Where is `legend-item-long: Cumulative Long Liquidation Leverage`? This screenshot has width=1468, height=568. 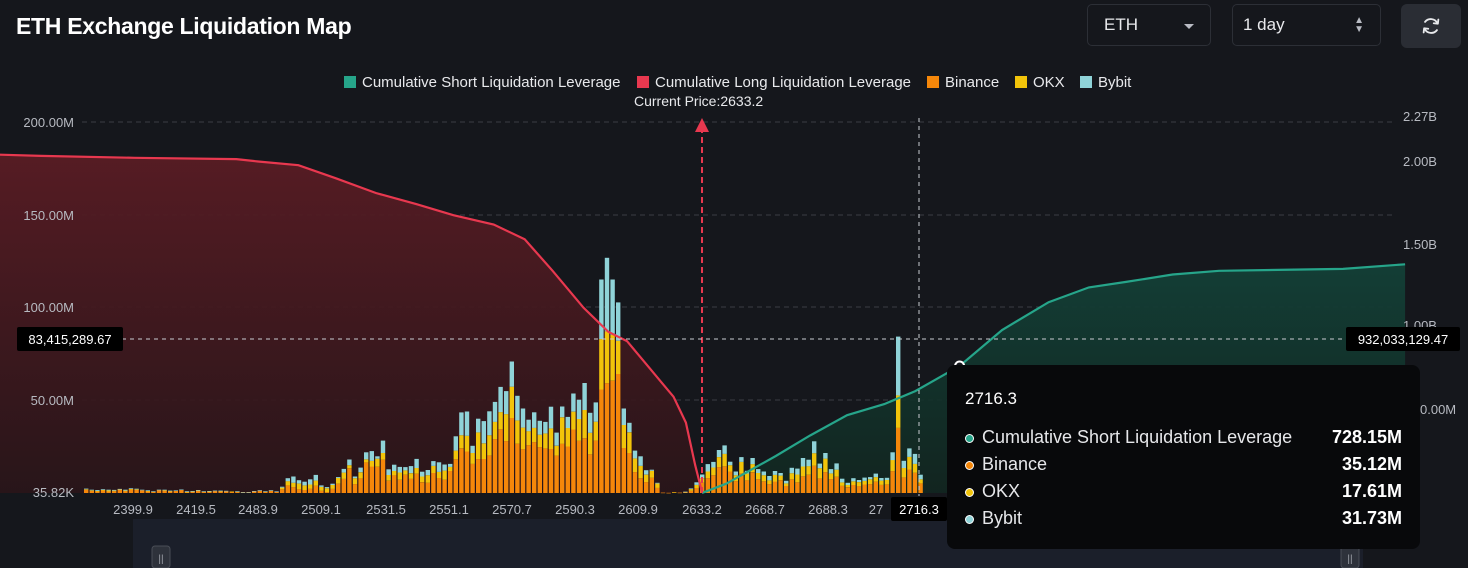
legend-item-long: Cumulative Long Liquidation Leverage is located at coordinates (774, 82).